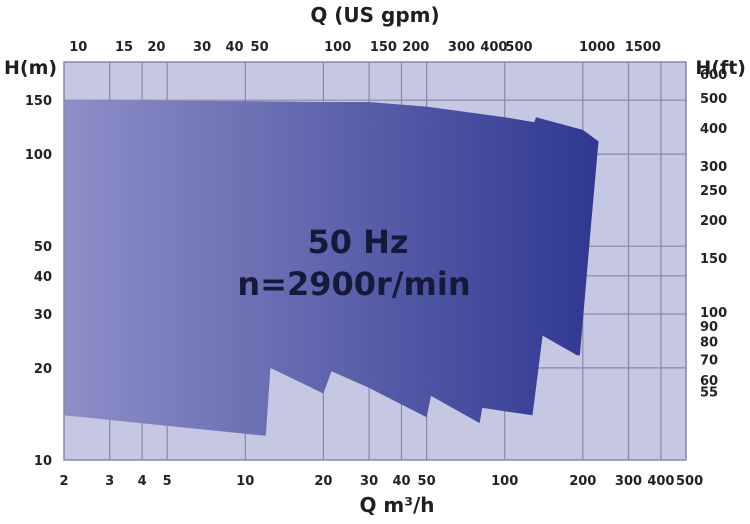 The width and height of the screenshot is (750, 524). I want to click on y-right-tick-label: 80, so click(709, 343).